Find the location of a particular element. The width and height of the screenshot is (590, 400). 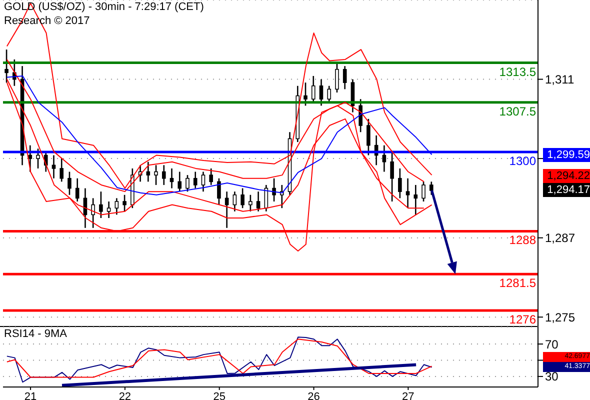

x-tick-label: 22 is located at coordinates (125, 395).